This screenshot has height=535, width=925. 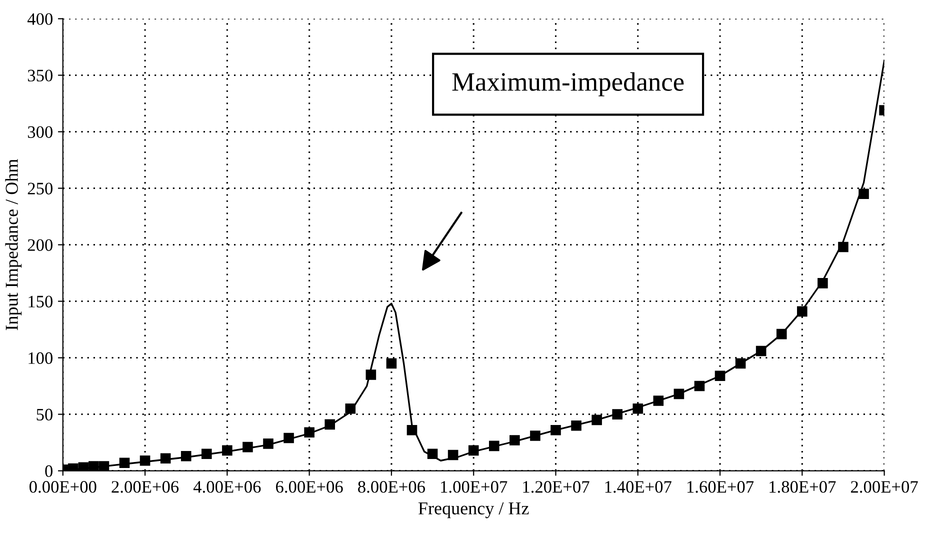 I want to click on x-tick-label: 1.60E+07, so click(x=720, y=487).